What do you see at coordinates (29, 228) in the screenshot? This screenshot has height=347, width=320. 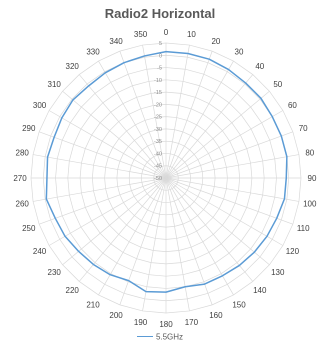 I see `angle-label-250: 250` at bounding box center [29, 228].